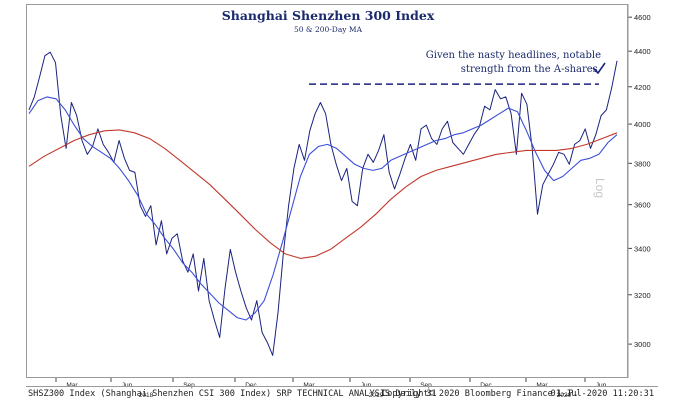 The height and width of the screenshot is (413, 679). Describe the element at coordinates (480, 394) in the screenshot. I see `footer-copyright: Copyright© 2020 Bloomberg Finance L.P.` at that location.